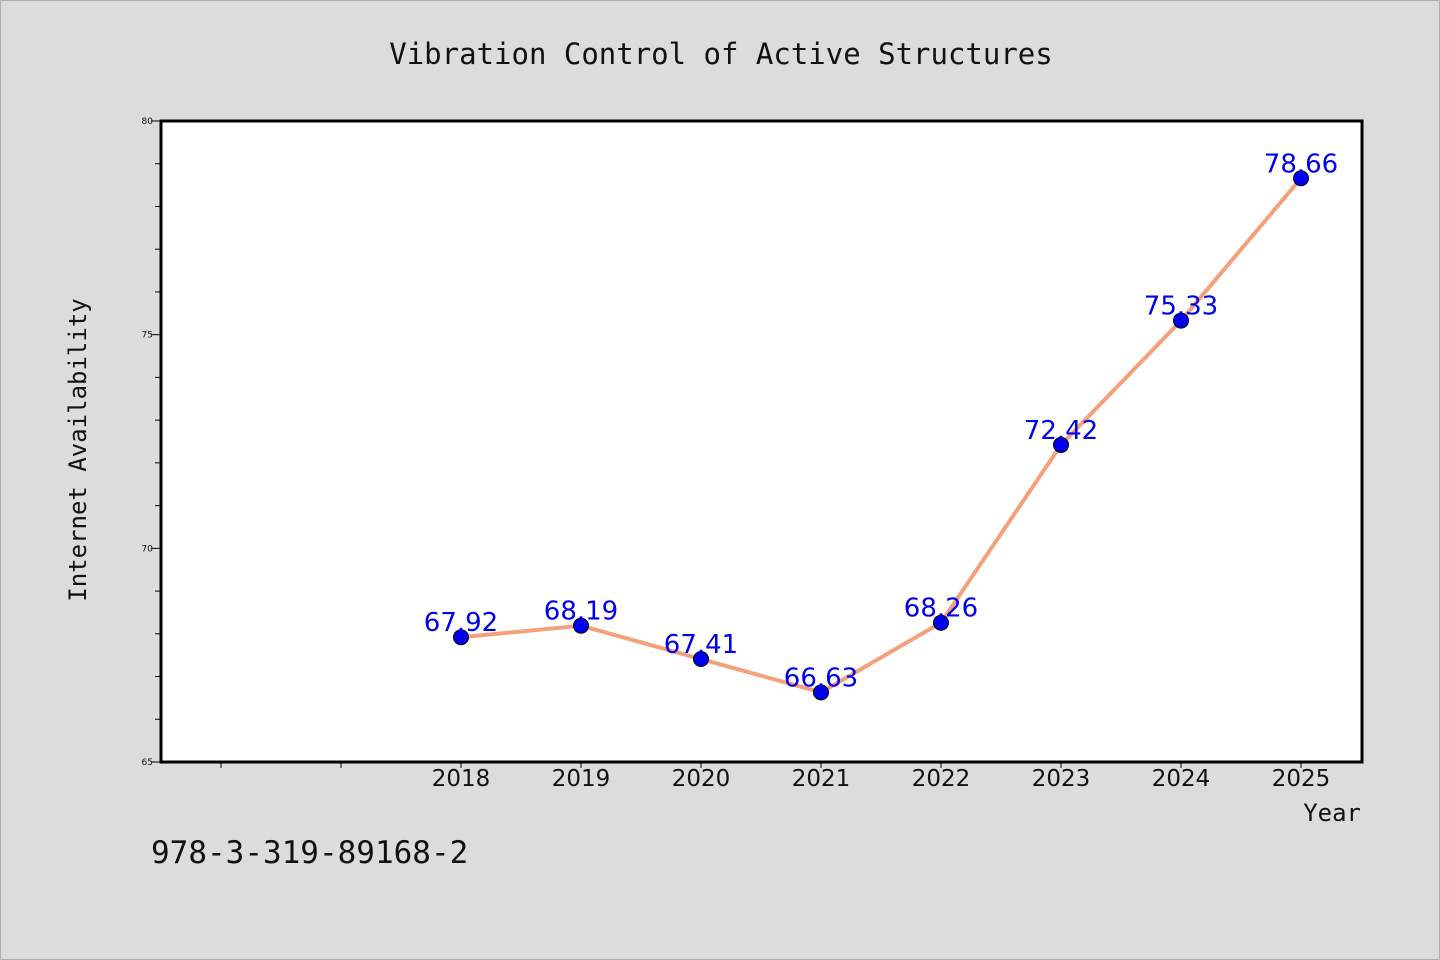 The height and width of the screenshot is (960, 1440). Describe the element at coordinates (775, 777) in the screenshot. I see `x-axis: 2018 2019 2020 2021 2022 2023 2024 2025` at that location.